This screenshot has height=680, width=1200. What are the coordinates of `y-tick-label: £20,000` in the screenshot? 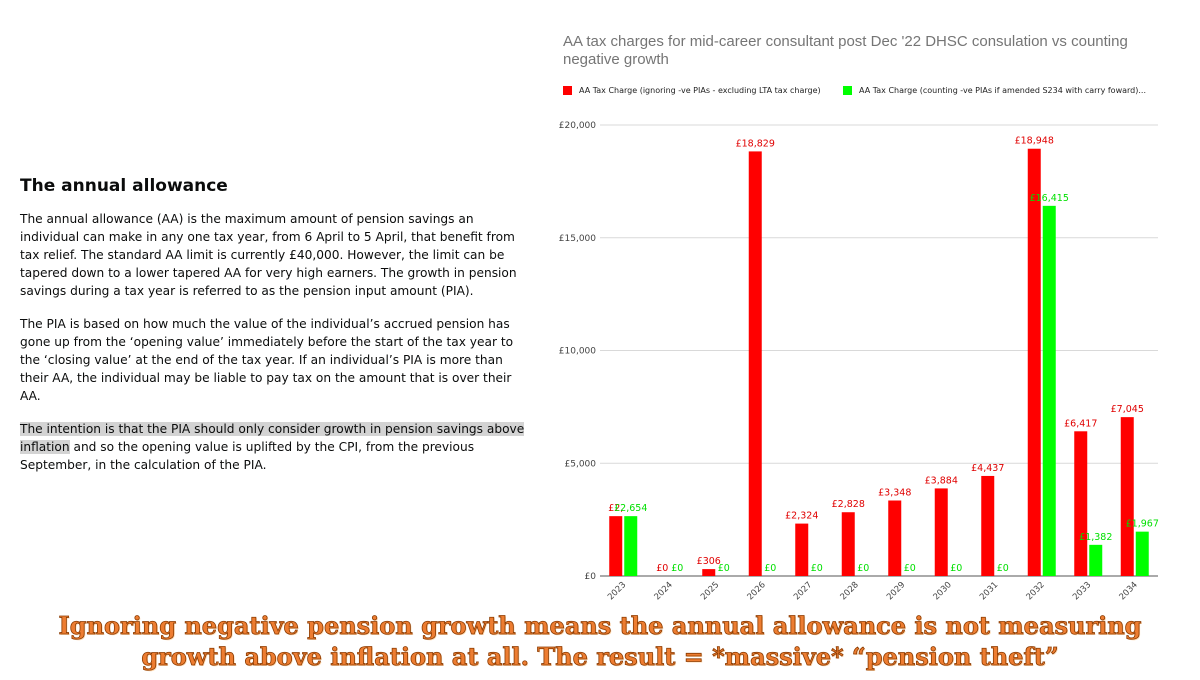 It's located at (577, 126).